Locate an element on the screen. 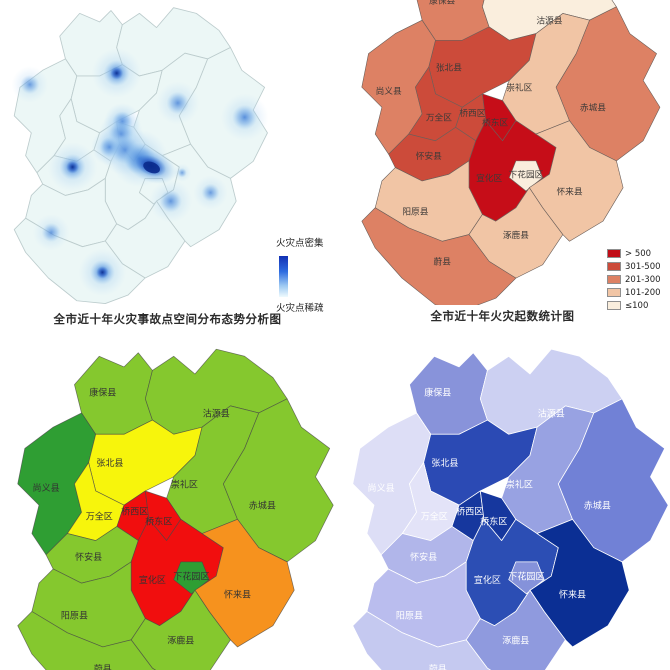 The image size is (670, 670). fire-count-legend-item: 201-300 is located at coordinates (634, 279).